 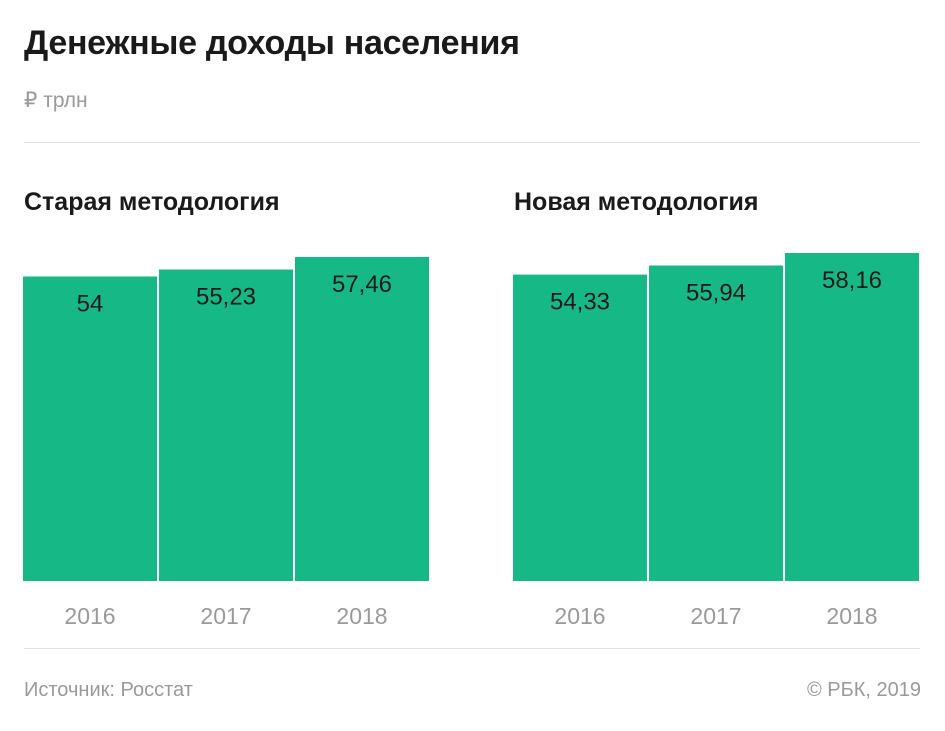 I want to click on year-tick-old-2018: 2018, so click(x=361, y=616).